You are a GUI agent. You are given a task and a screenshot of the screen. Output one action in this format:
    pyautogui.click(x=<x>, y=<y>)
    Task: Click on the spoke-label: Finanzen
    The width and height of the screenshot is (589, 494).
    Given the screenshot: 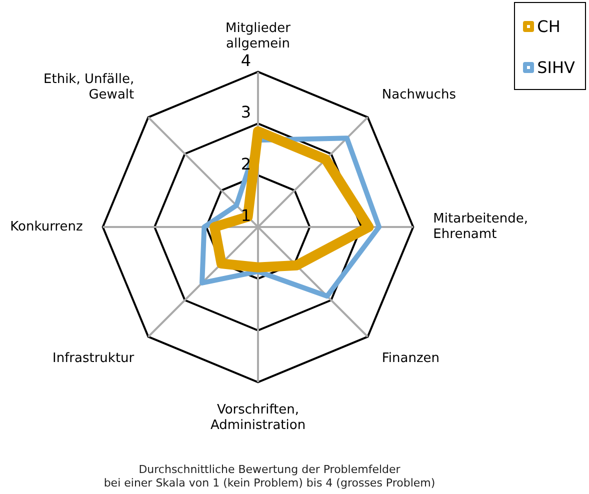 What is the action you would take?
    pyautogui.click(x=411, y=358)
    